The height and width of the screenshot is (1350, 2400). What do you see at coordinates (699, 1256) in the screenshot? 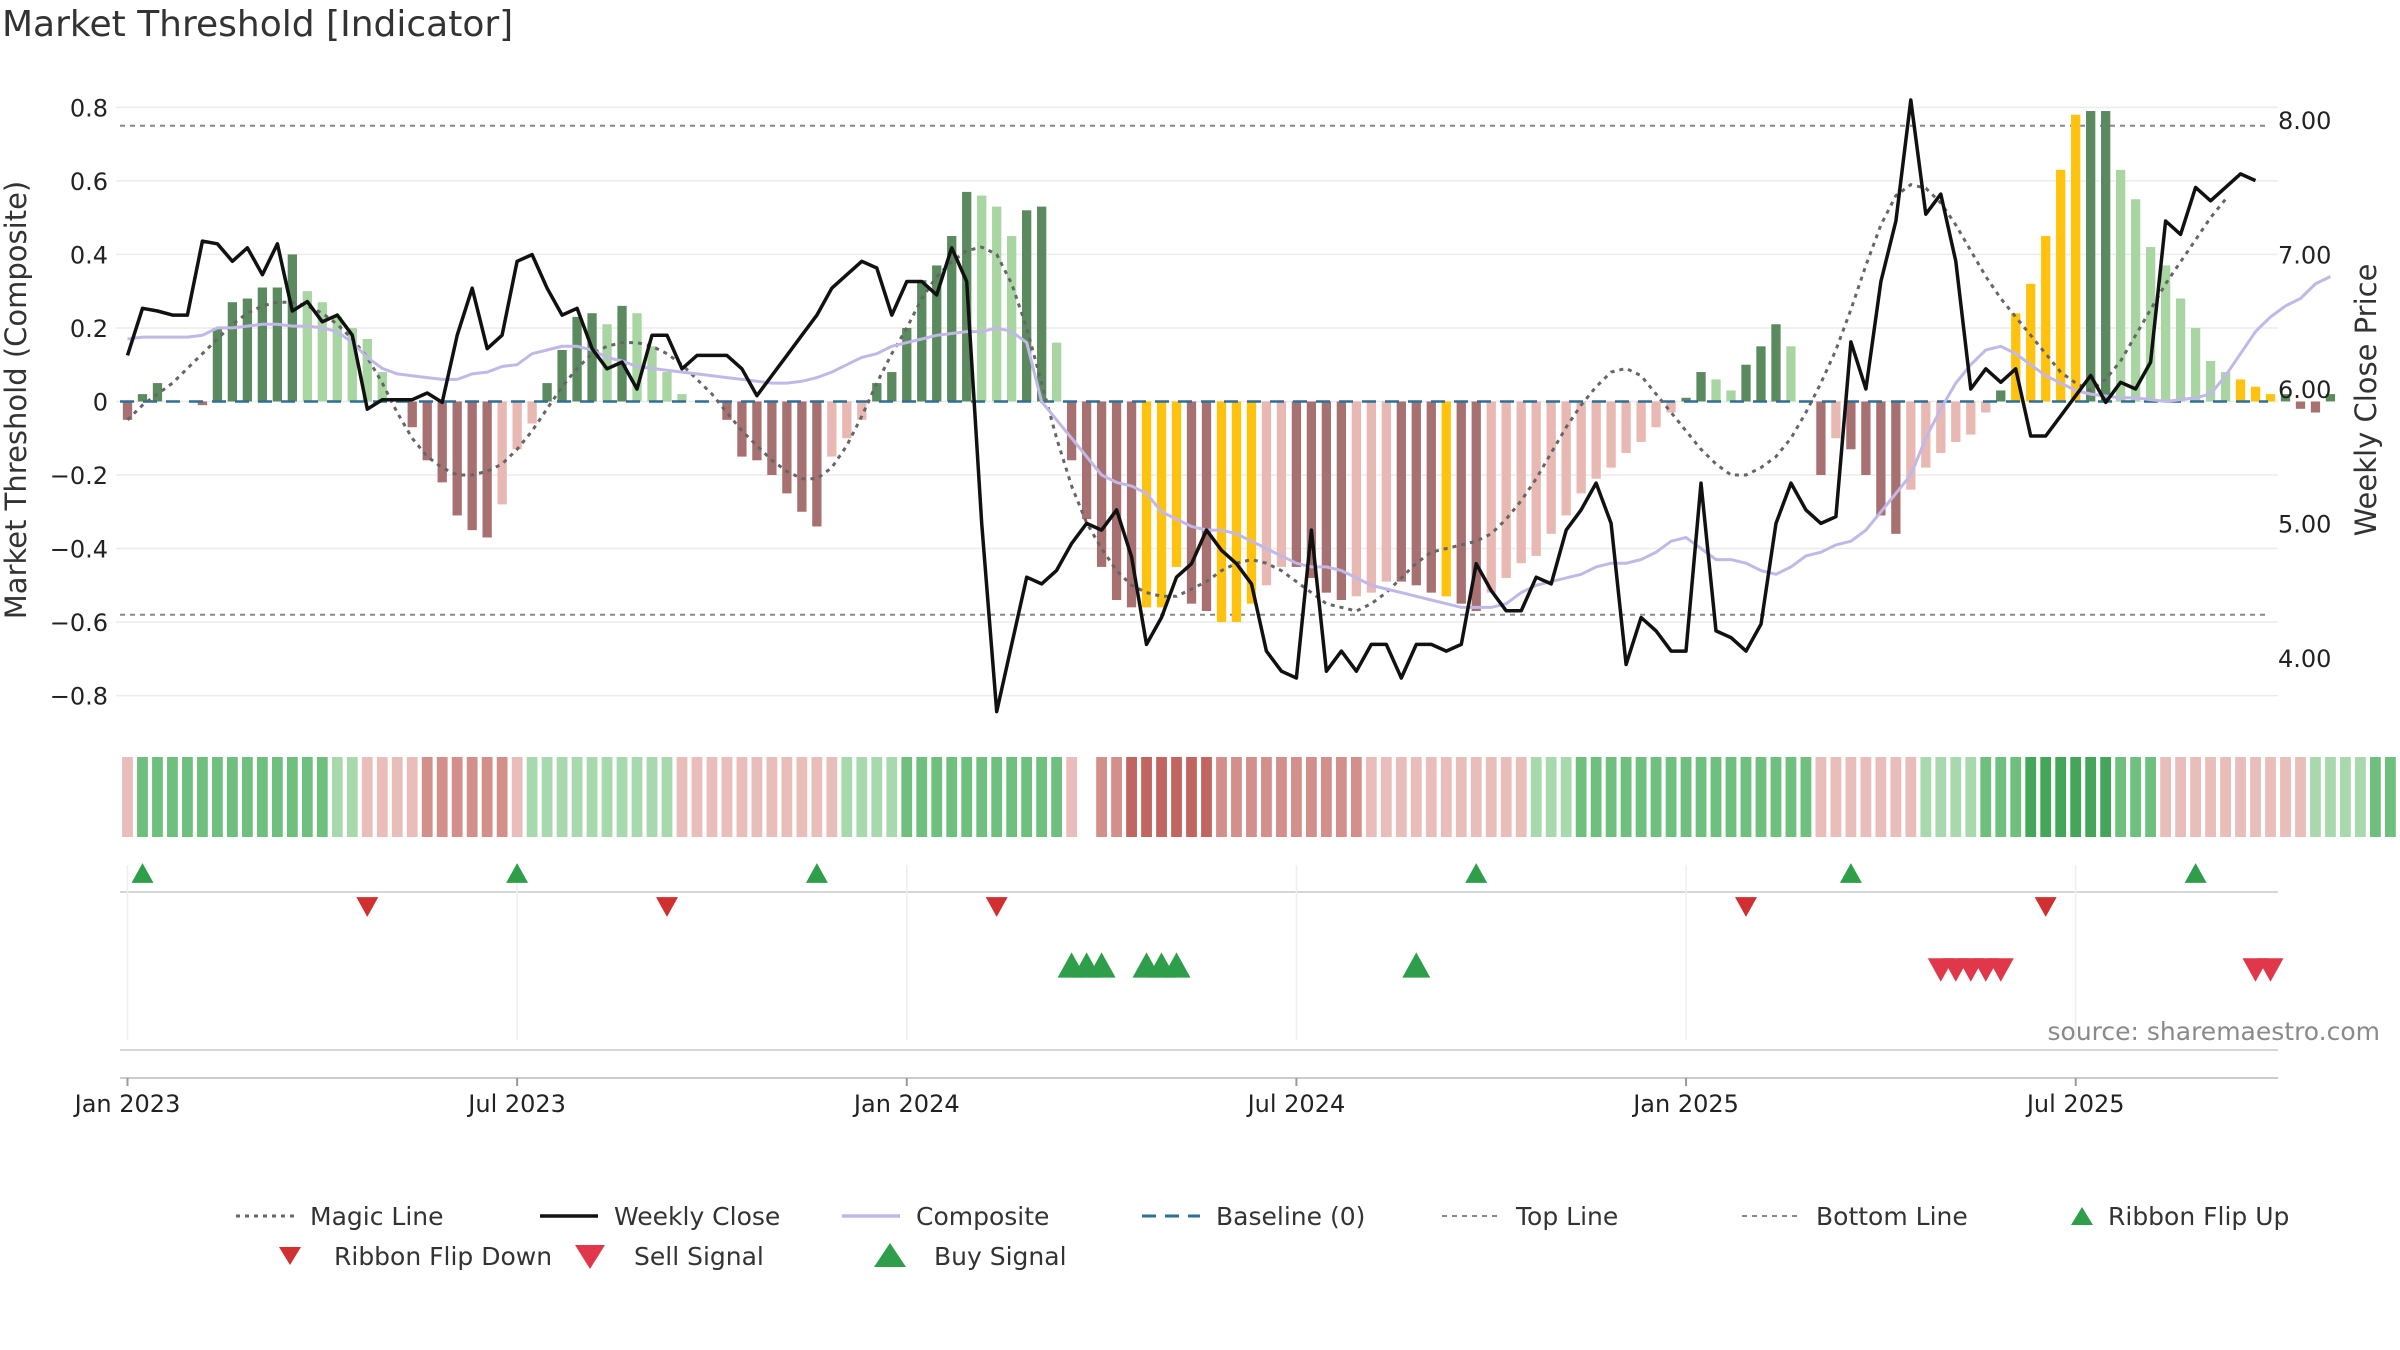
I see `legend-label: Sell Signal` at bounding box center [699, 1256].